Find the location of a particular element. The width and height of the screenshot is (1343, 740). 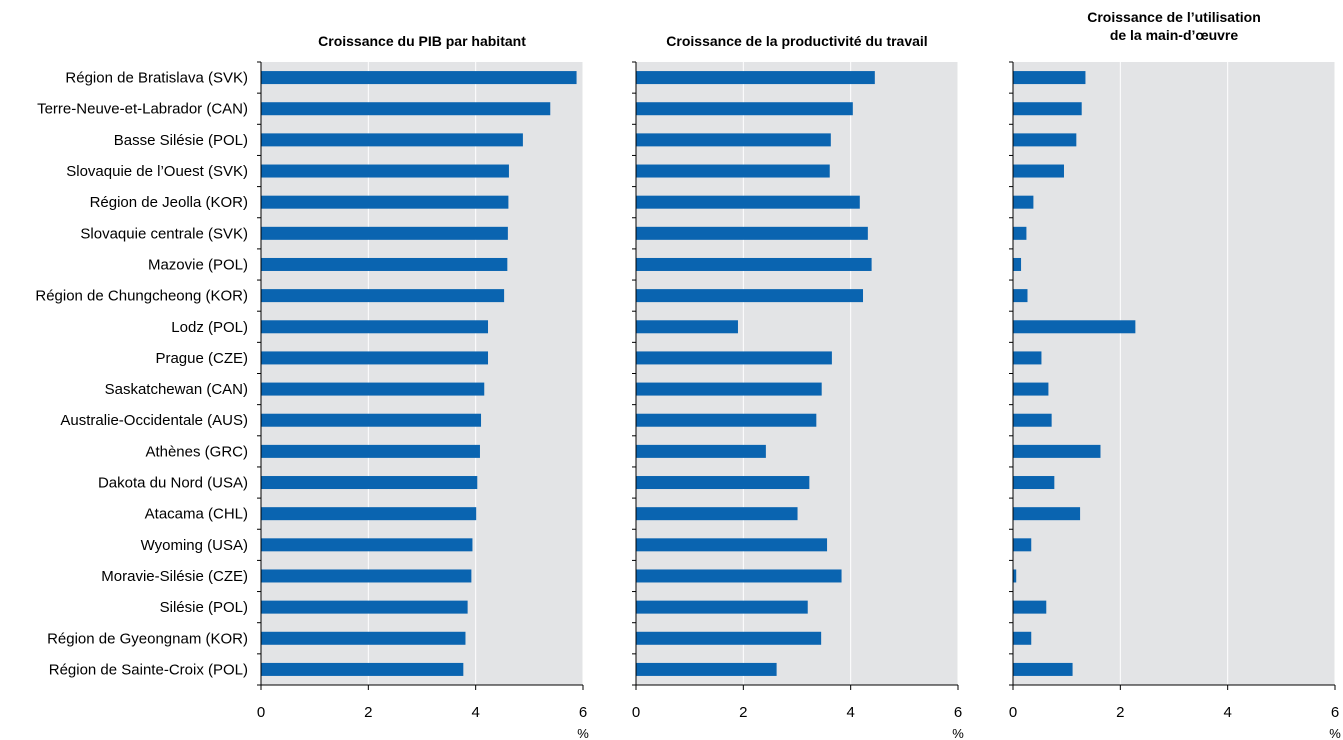

panel-title: Croissance du PIB par habitant is located at coordinates (422, 41).